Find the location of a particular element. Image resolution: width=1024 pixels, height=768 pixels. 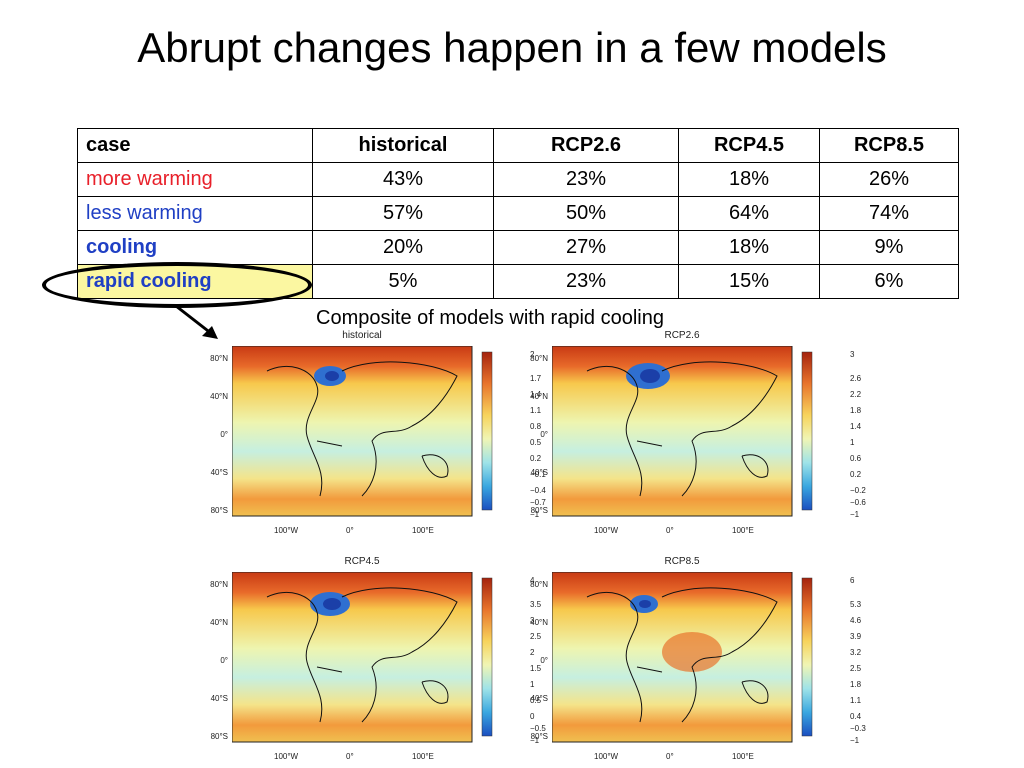

colorbar-label: 0.8 is located at coordinates (536, 426).